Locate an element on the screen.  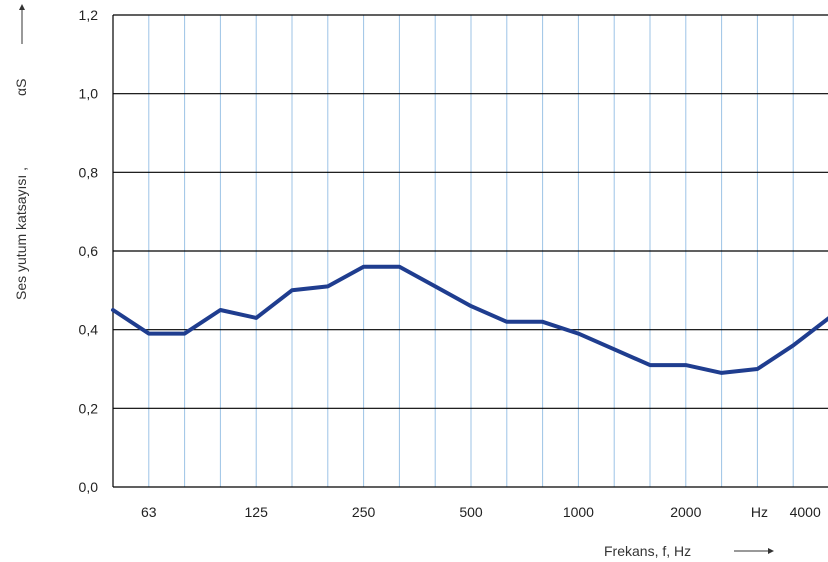
y-tick-label: 1,2 is located at coordinates (89, 15).